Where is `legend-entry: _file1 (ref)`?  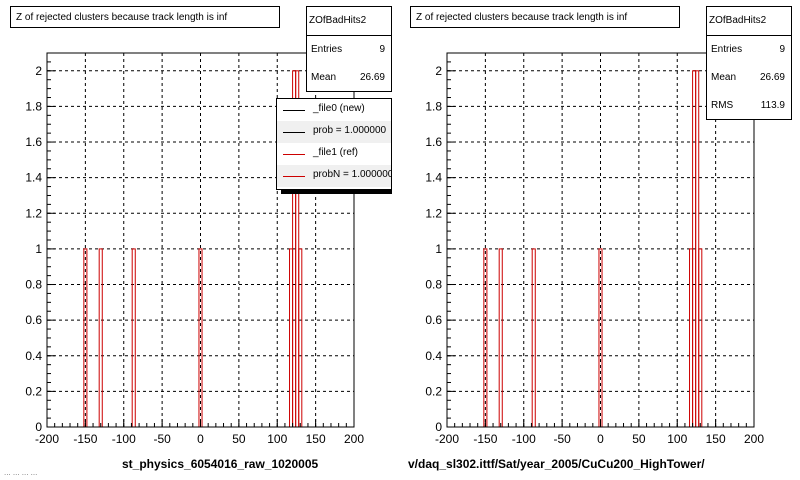 legend-entry: _file1 (ref) is located at coordinates (334, 154).